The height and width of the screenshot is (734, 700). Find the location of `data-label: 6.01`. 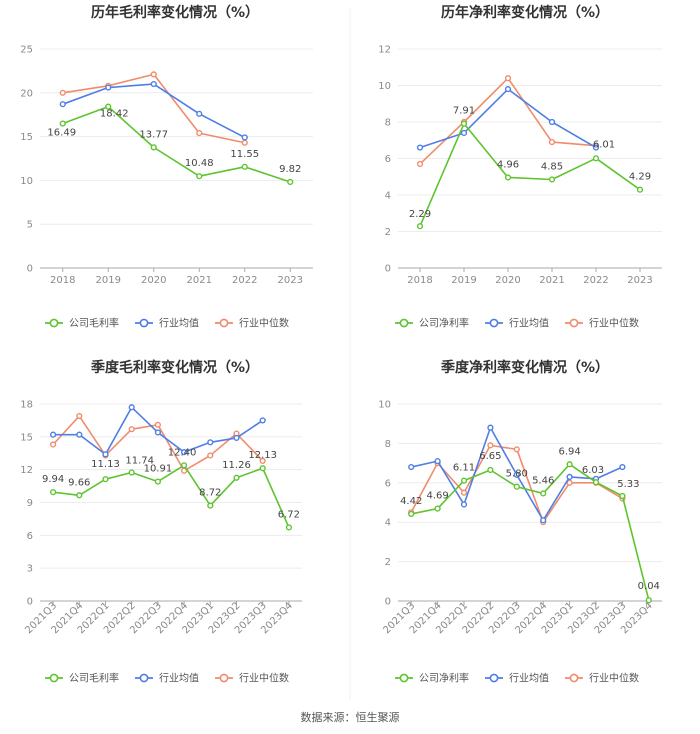

data-label: 6.01 is located at coordinates (604, 144).